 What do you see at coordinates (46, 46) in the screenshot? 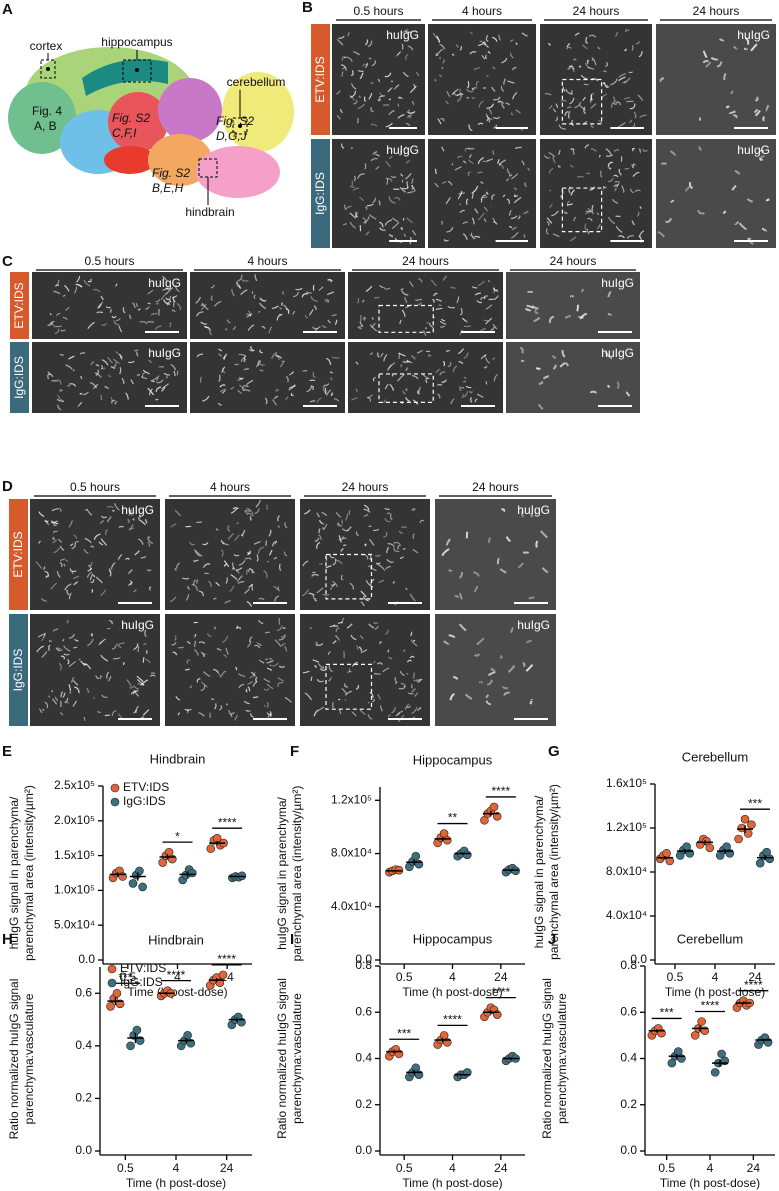
I see `region-label: cortex` at bounding box center [46, 46].